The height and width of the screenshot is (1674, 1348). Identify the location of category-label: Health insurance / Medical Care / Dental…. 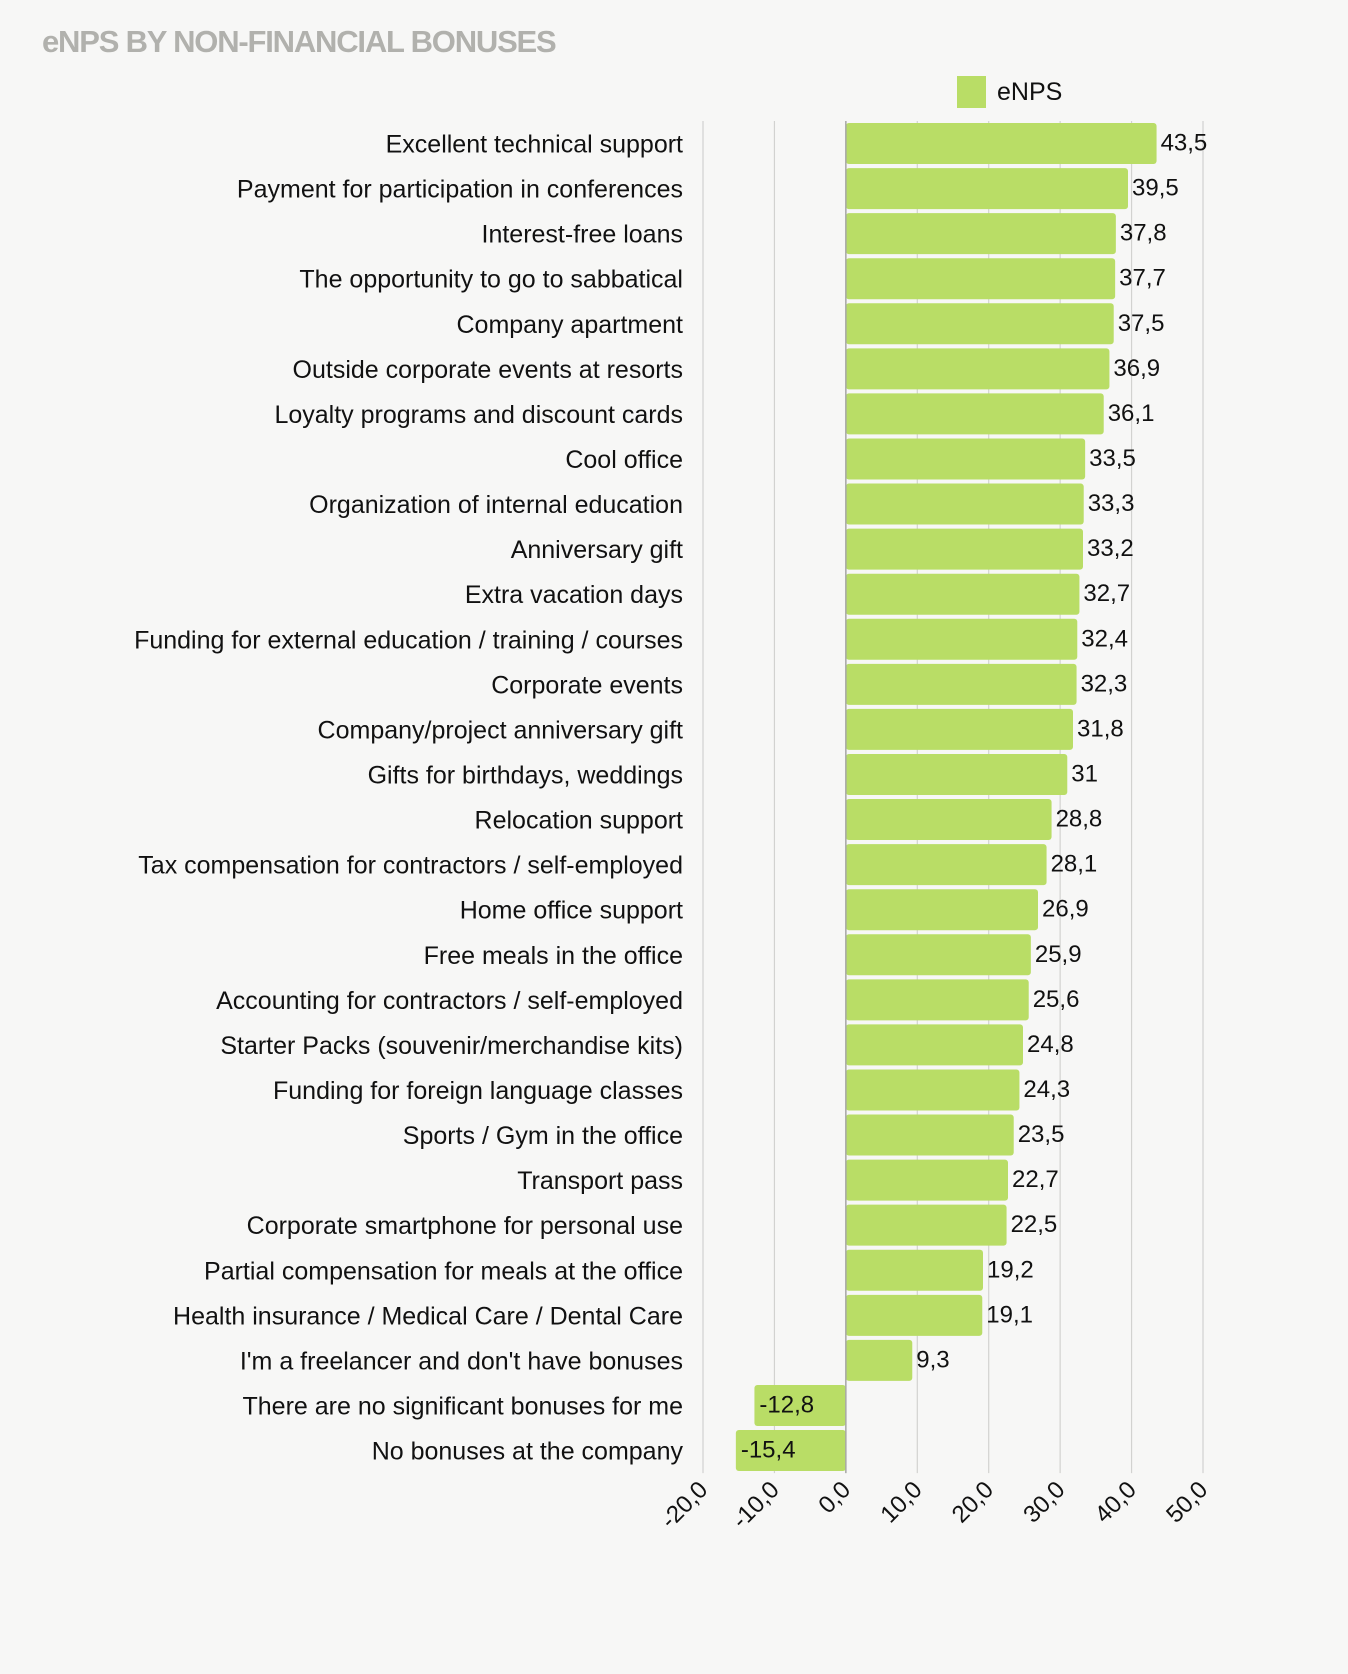
(428, 1316).